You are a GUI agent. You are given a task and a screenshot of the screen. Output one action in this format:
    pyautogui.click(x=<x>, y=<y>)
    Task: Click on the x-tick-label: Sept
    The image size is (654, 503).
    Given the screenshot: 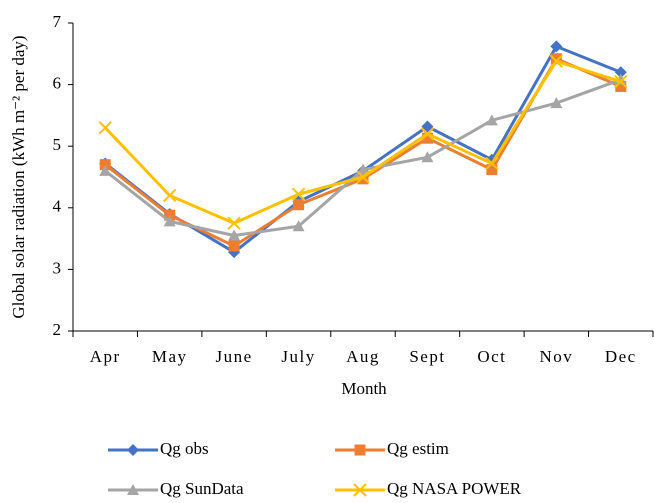 What is the action you would take?
    pyautogui.click(x=427, y=356)
    